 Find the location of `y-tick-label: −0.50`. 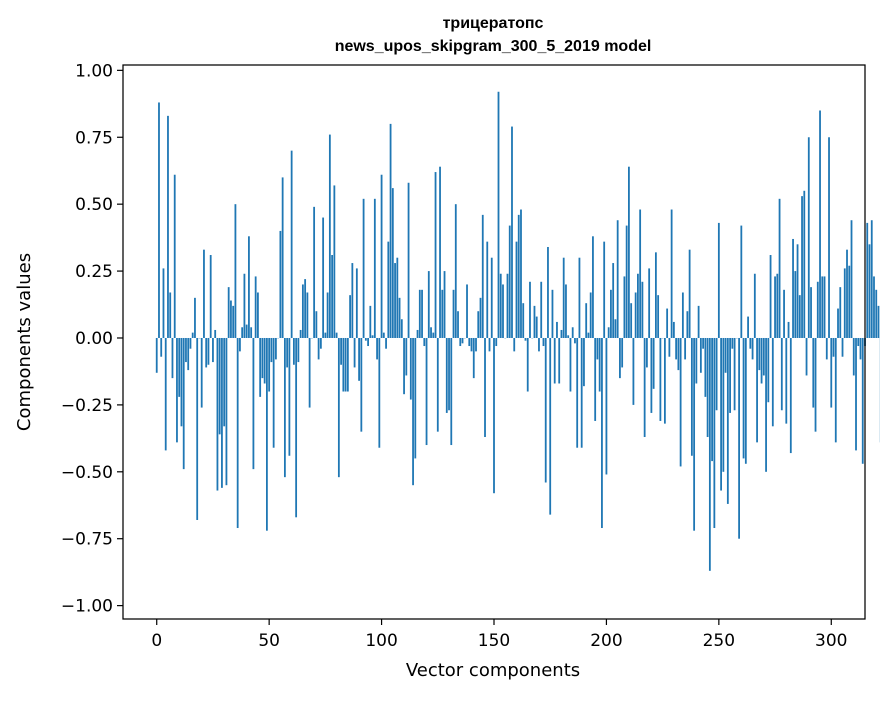

y-tick-label: −0.50 is located at coordinates (87, 473).